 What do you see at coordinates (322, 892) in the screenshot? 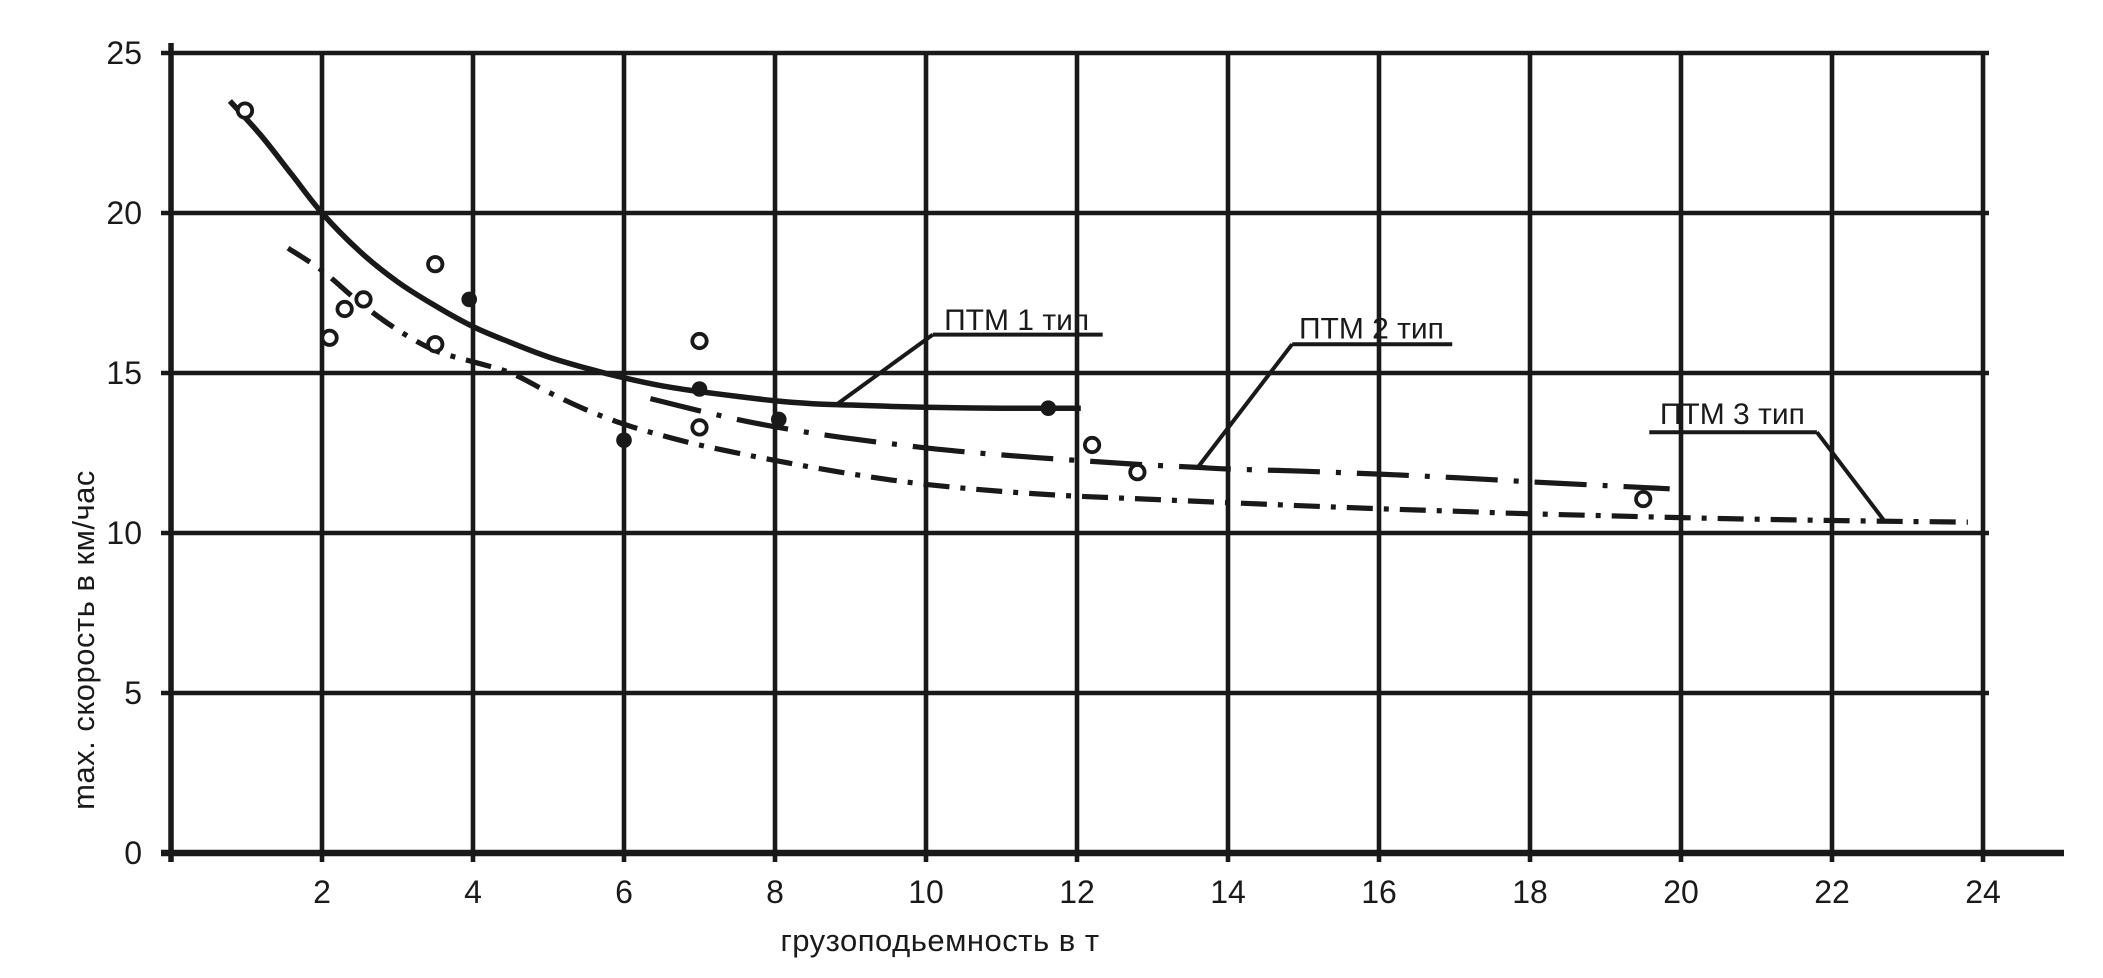
I see `x-tick-label-2: 2` at bounding box center [322, 892].